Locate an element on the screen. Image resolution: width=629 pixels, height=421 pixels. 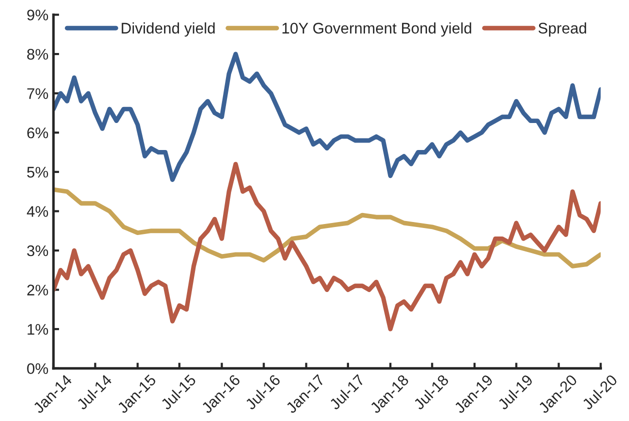
y-tick-label: 2% is located at coordinates (37, 290).